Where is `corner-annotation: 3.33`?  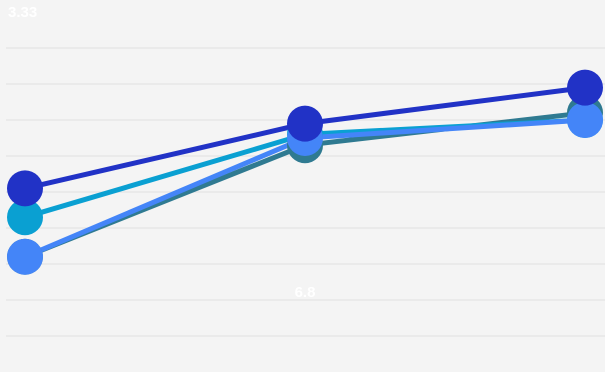
corner-annotation: 3.33 is located at coordinates (22, 12).